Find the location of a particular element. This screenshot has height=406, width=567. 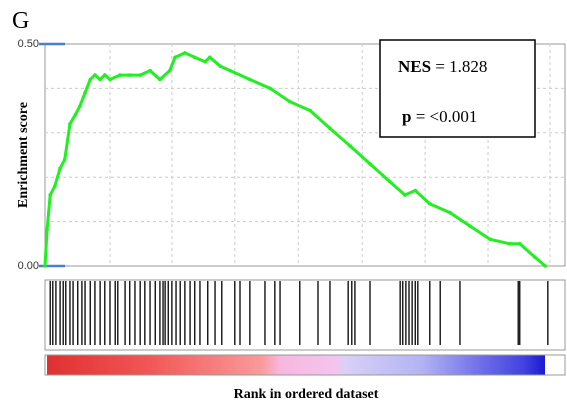

rank-heatmap is located at coordinates (296, 365).